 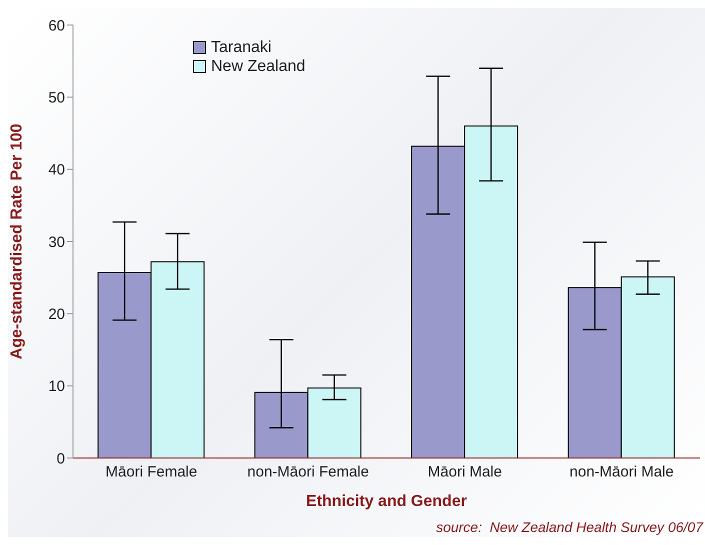 I want to click on y-tick-label: 40, so click(x=56, y=170).